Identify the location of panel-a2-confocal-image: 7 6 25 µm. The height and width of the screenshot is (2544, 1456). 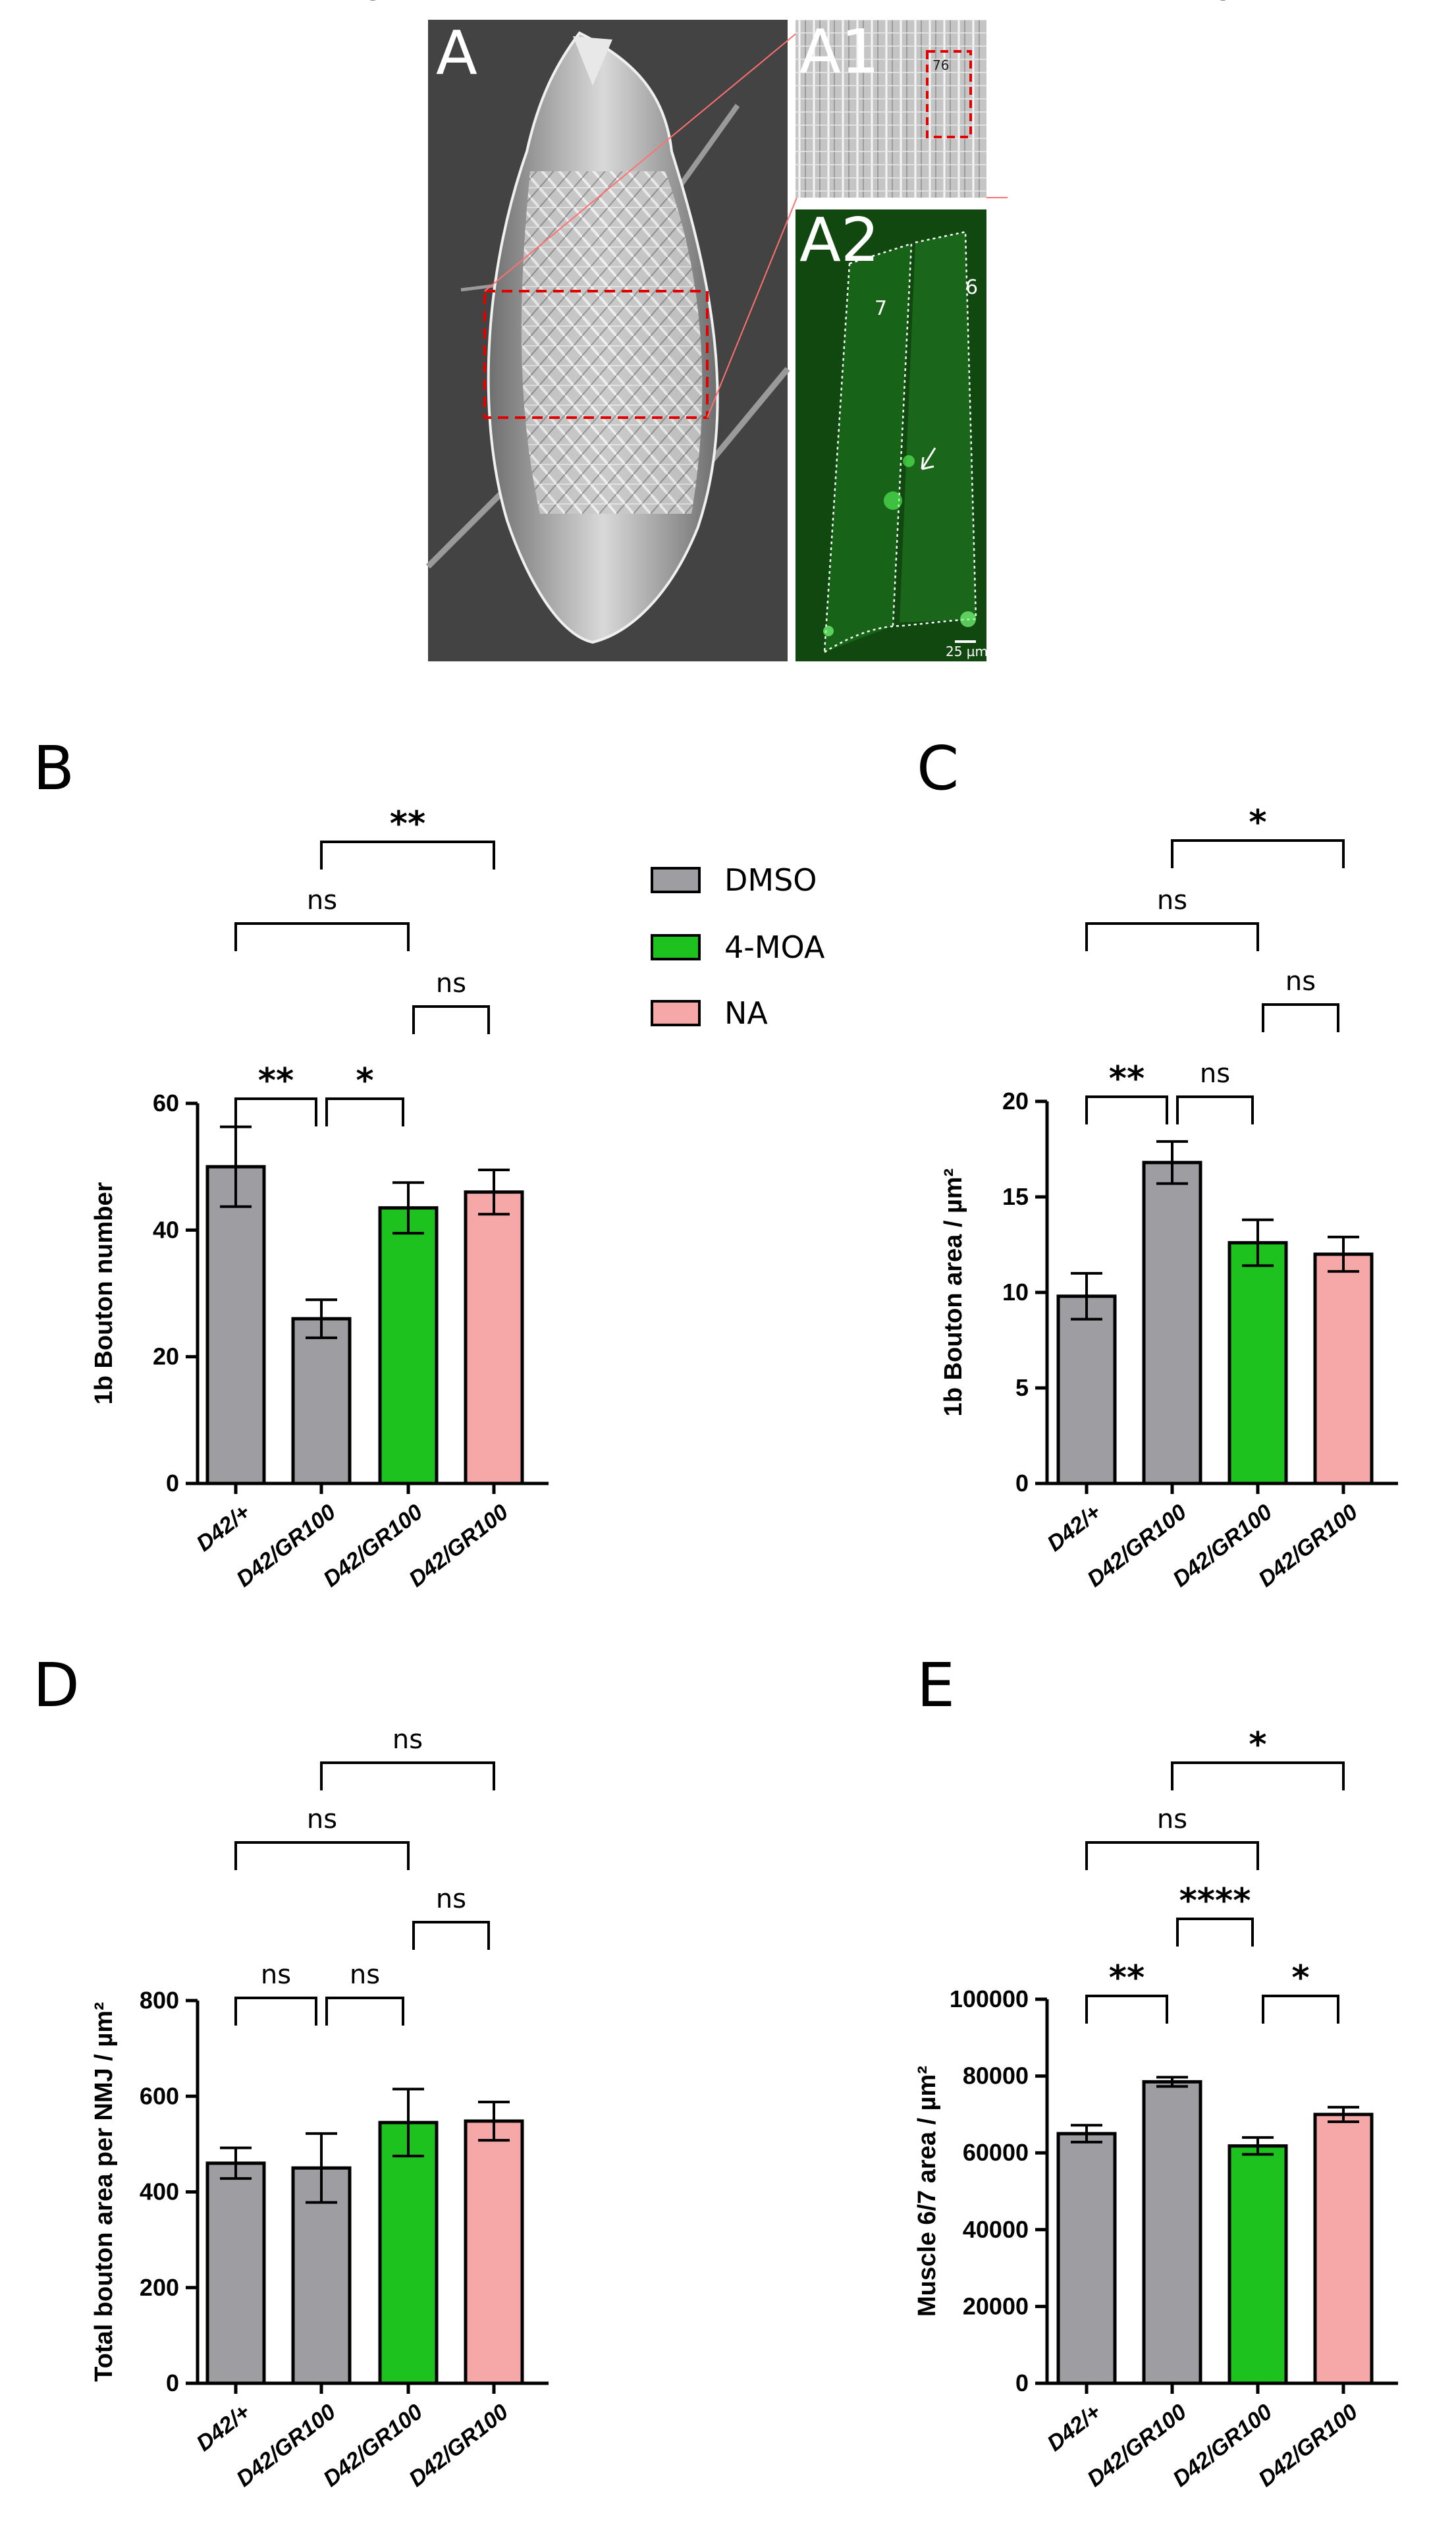
(891, 435).